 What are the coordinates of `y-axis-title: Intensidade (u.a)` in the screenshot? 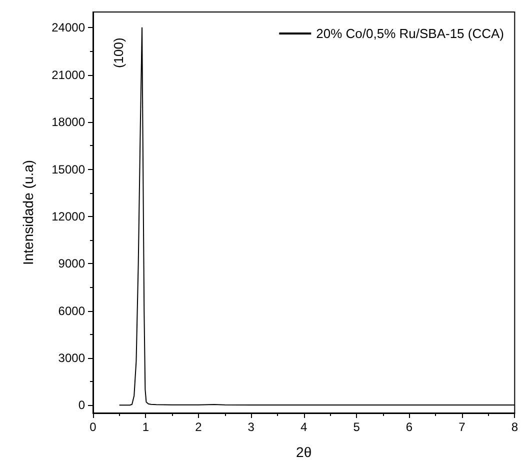 It's located at (28, 213).